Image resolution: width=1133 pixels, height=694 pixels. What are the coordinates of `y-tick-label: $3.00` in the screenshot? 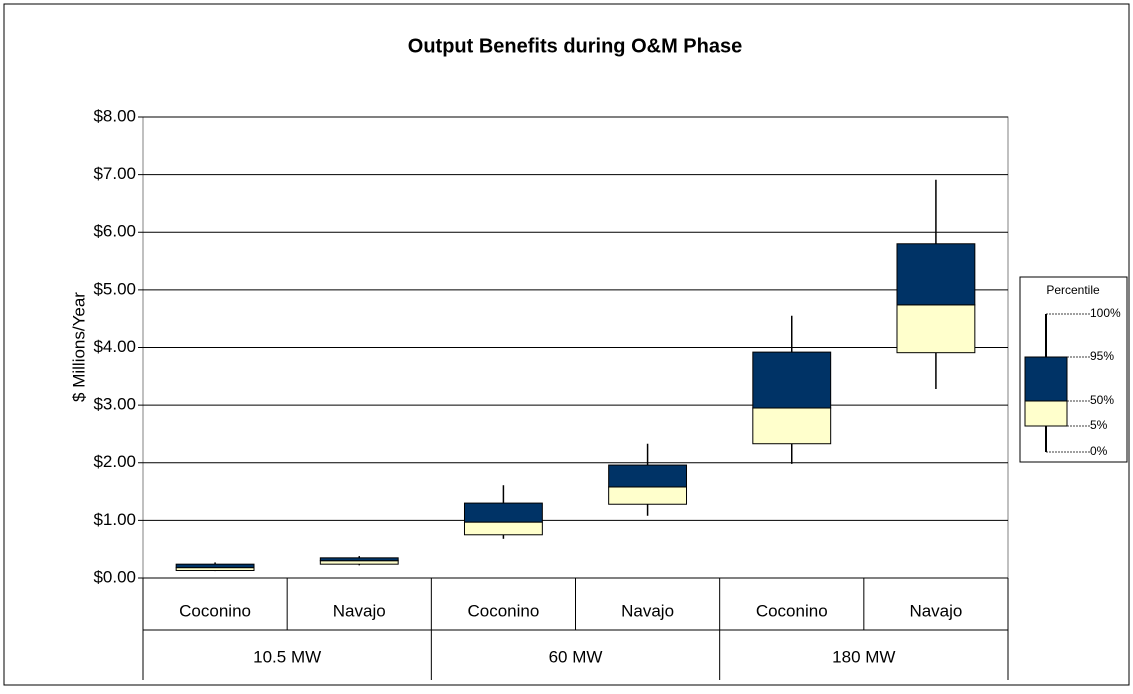 It's located at (114, 404).